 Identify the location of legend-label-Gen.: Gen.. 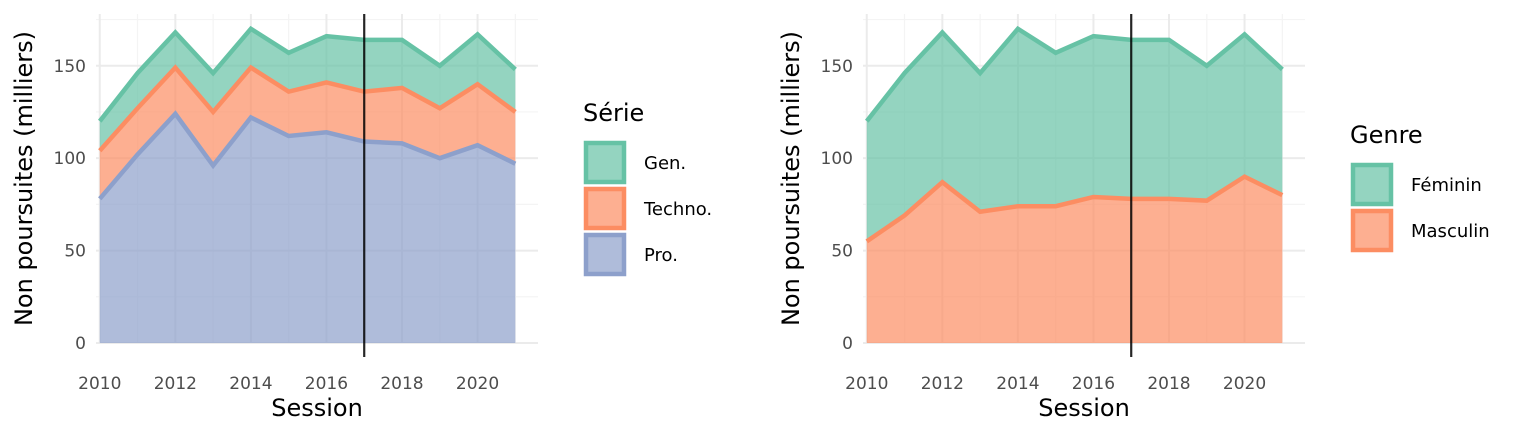
(665, 163).